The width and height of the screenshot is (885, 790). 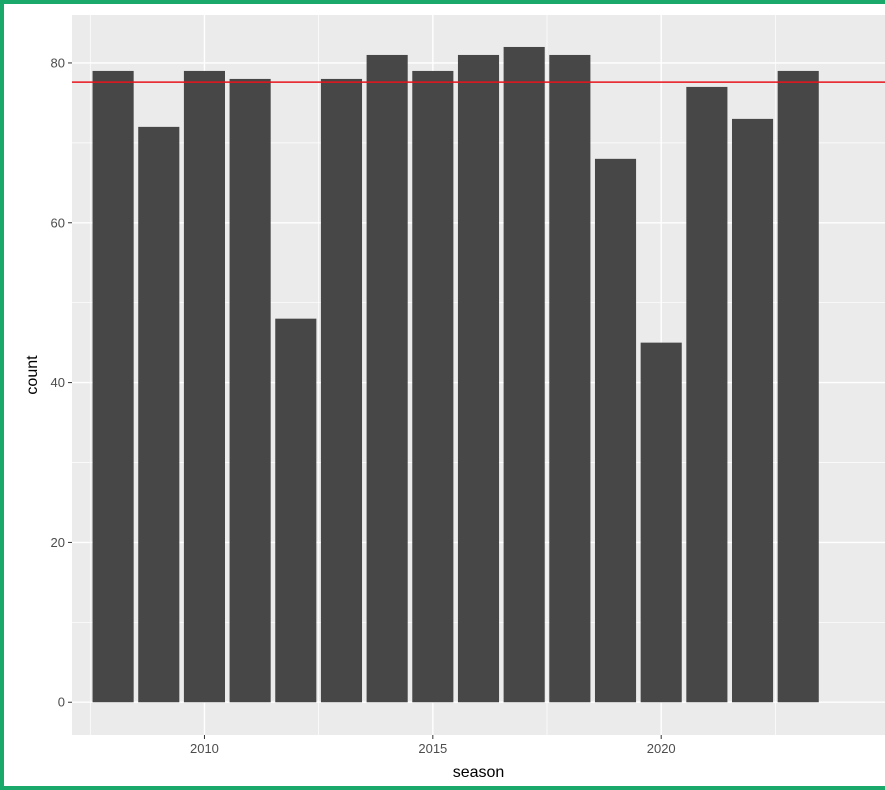 I want to click on bar-2014, so click(x=387, y=378).